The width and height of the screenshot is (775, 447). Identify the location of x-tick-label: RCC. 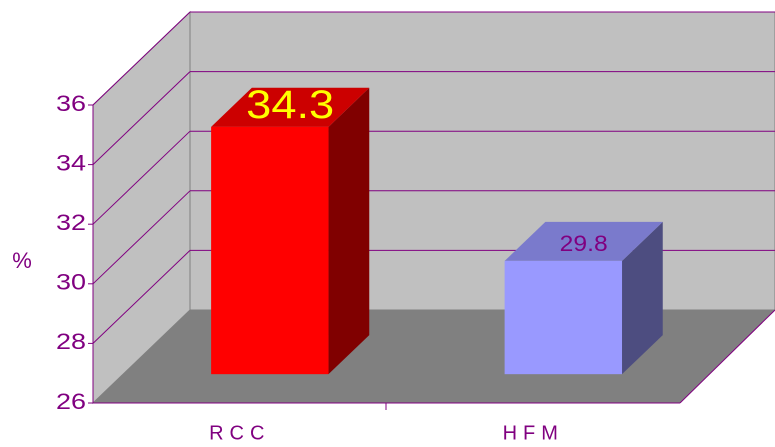
(239, 433).